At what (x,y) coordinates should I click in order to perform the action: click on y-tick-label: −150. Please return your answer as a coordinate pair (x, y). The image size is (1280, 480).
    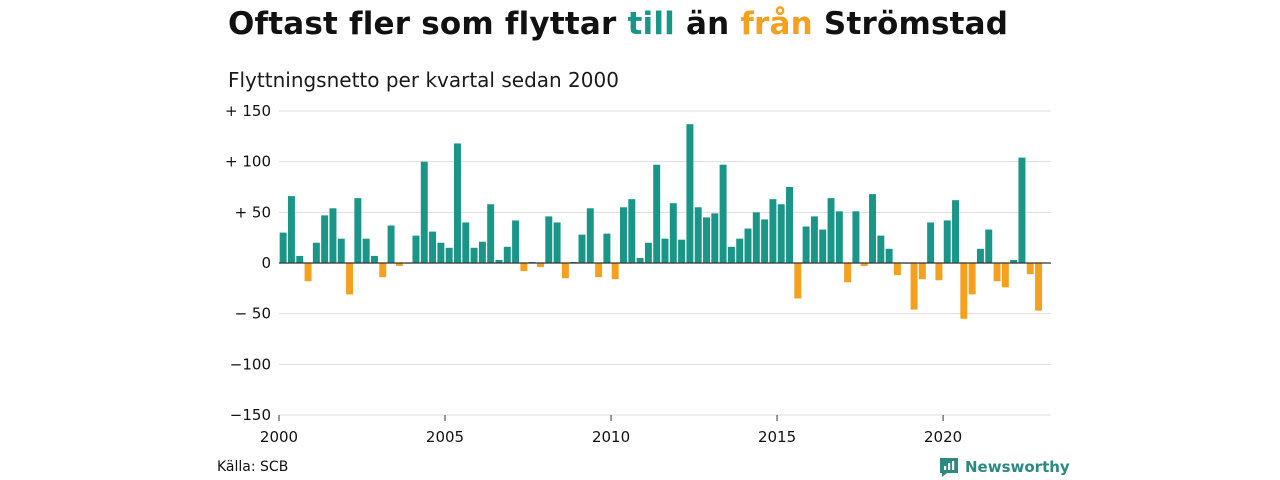
    Looking at the image, I should click on (250, 415).